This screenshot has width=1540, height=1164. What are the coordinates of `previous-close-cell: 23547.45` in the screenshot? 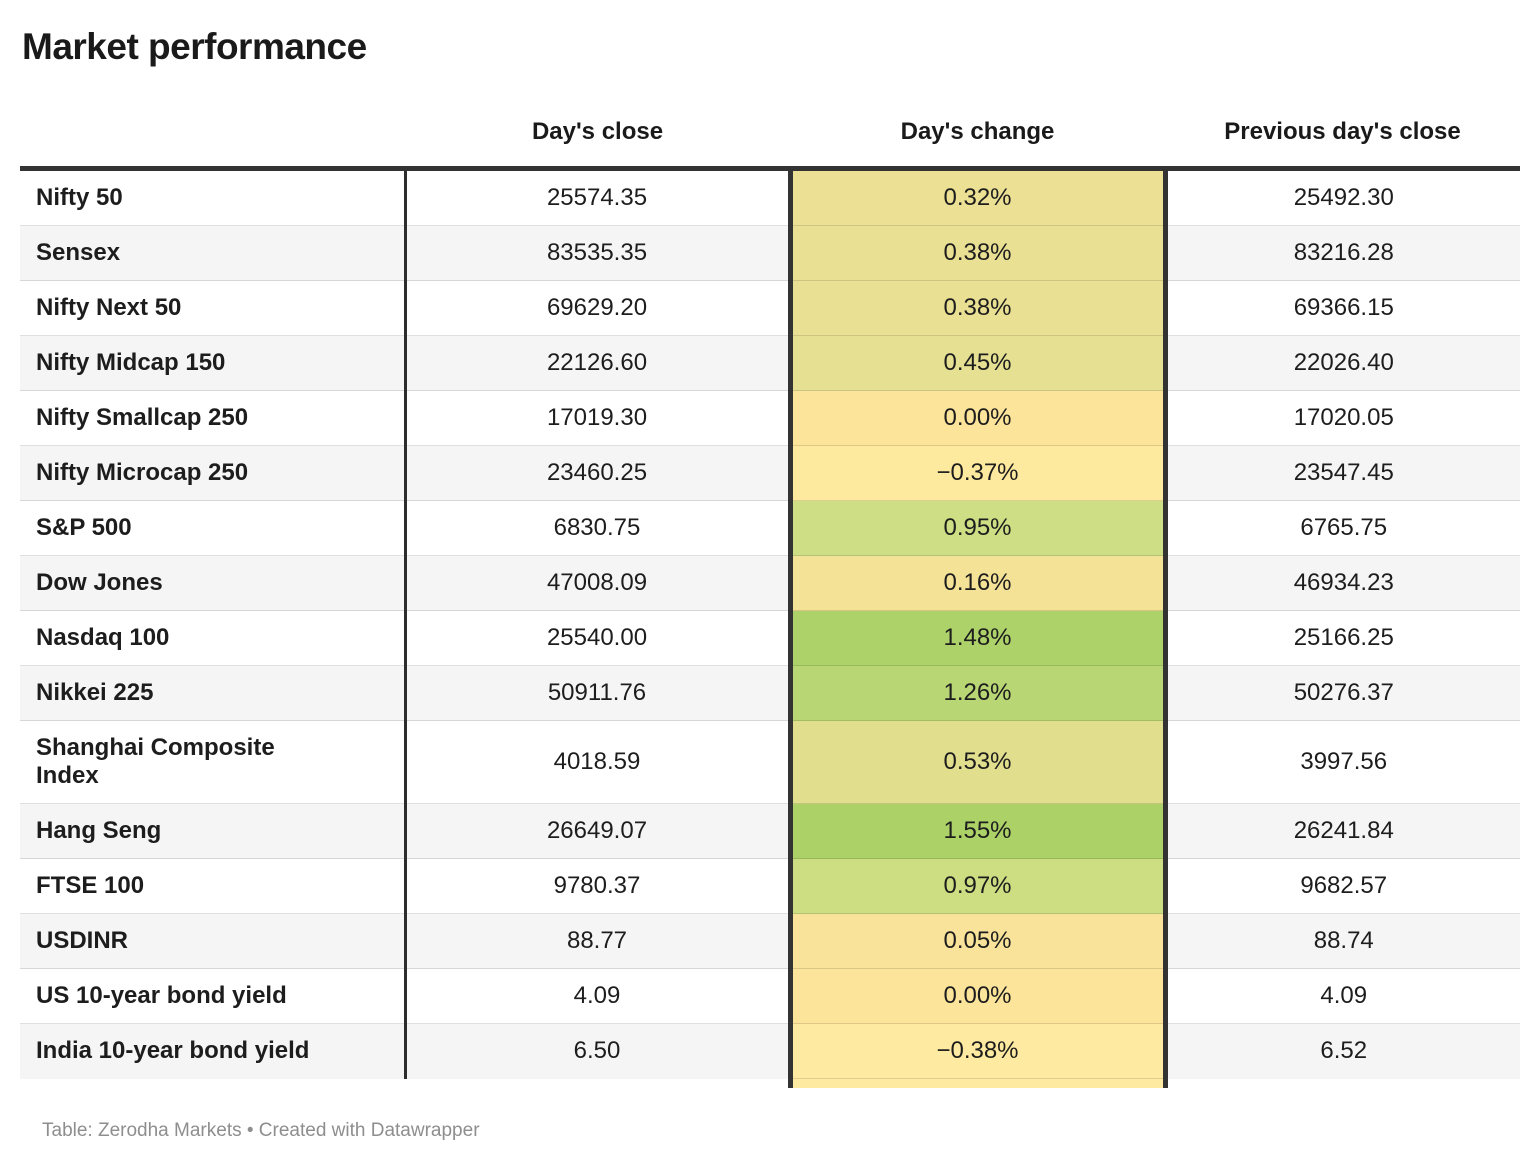 It's located at (1342, 473).